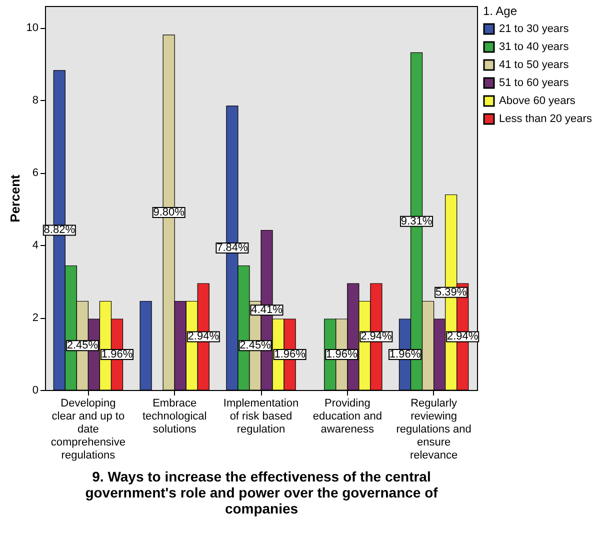 The height and width of the screenshot is (541, 616). I want to click on x-tick-label: Developing clear and up to date comprehensive regulations, so click(88, 430).